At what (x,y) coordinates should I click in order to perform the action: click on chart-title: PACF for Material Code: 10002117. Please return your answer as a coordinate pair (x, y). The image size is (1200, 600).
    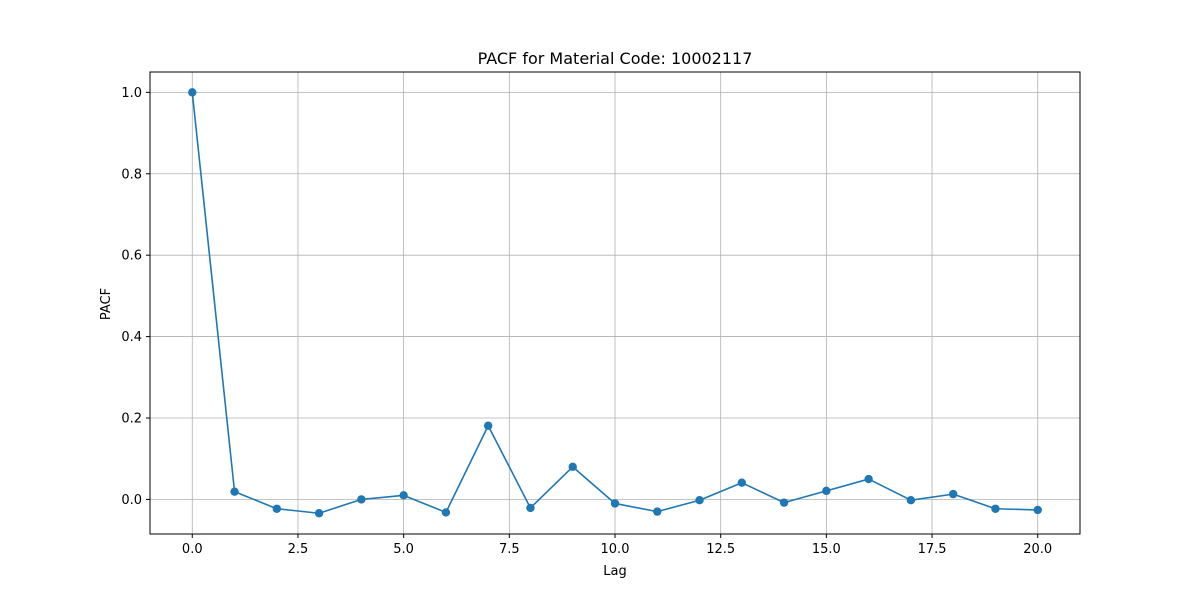
    Looking at the image, I should click on (615, 58).